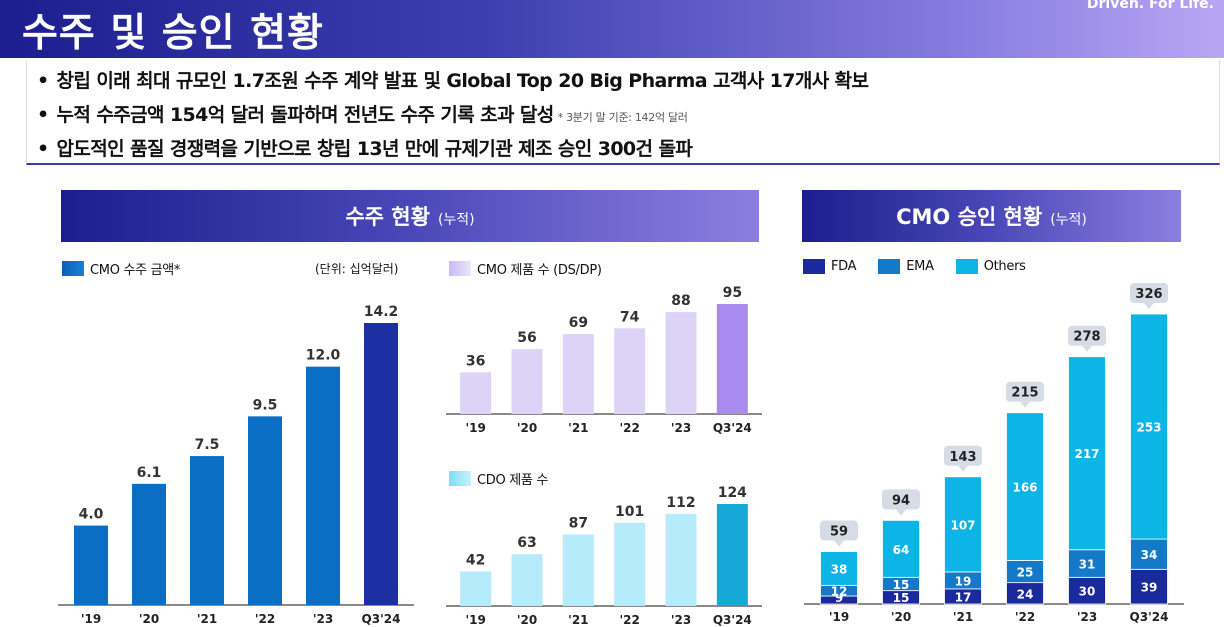  Describe the element at coordinates (410, 216) in the screenshot. I see `orders-panel-header: 수주 현황 (누적)` at that location.